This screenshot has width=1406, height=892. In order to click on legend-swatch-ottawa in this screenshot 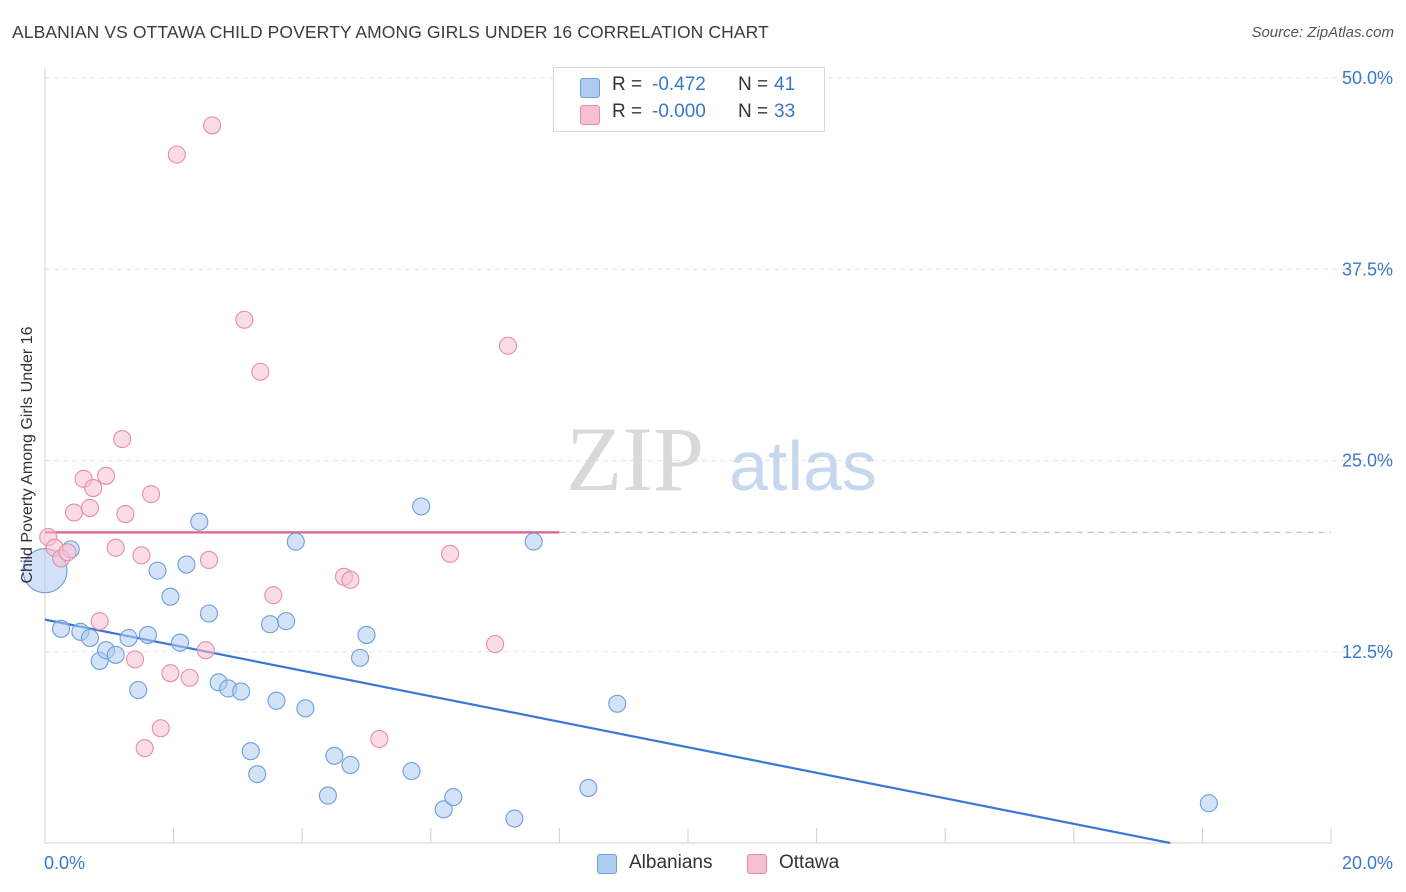, I will do `click(590, 115)`.